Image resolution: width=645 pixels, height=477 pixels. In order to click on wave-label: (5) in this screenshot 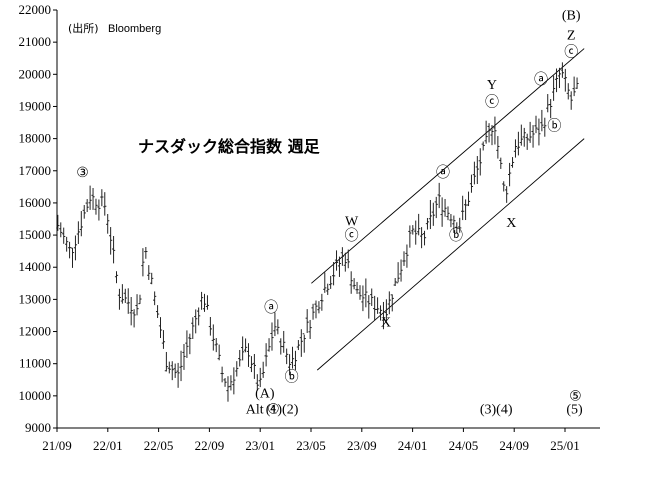, I will do `click(574, 410)`.